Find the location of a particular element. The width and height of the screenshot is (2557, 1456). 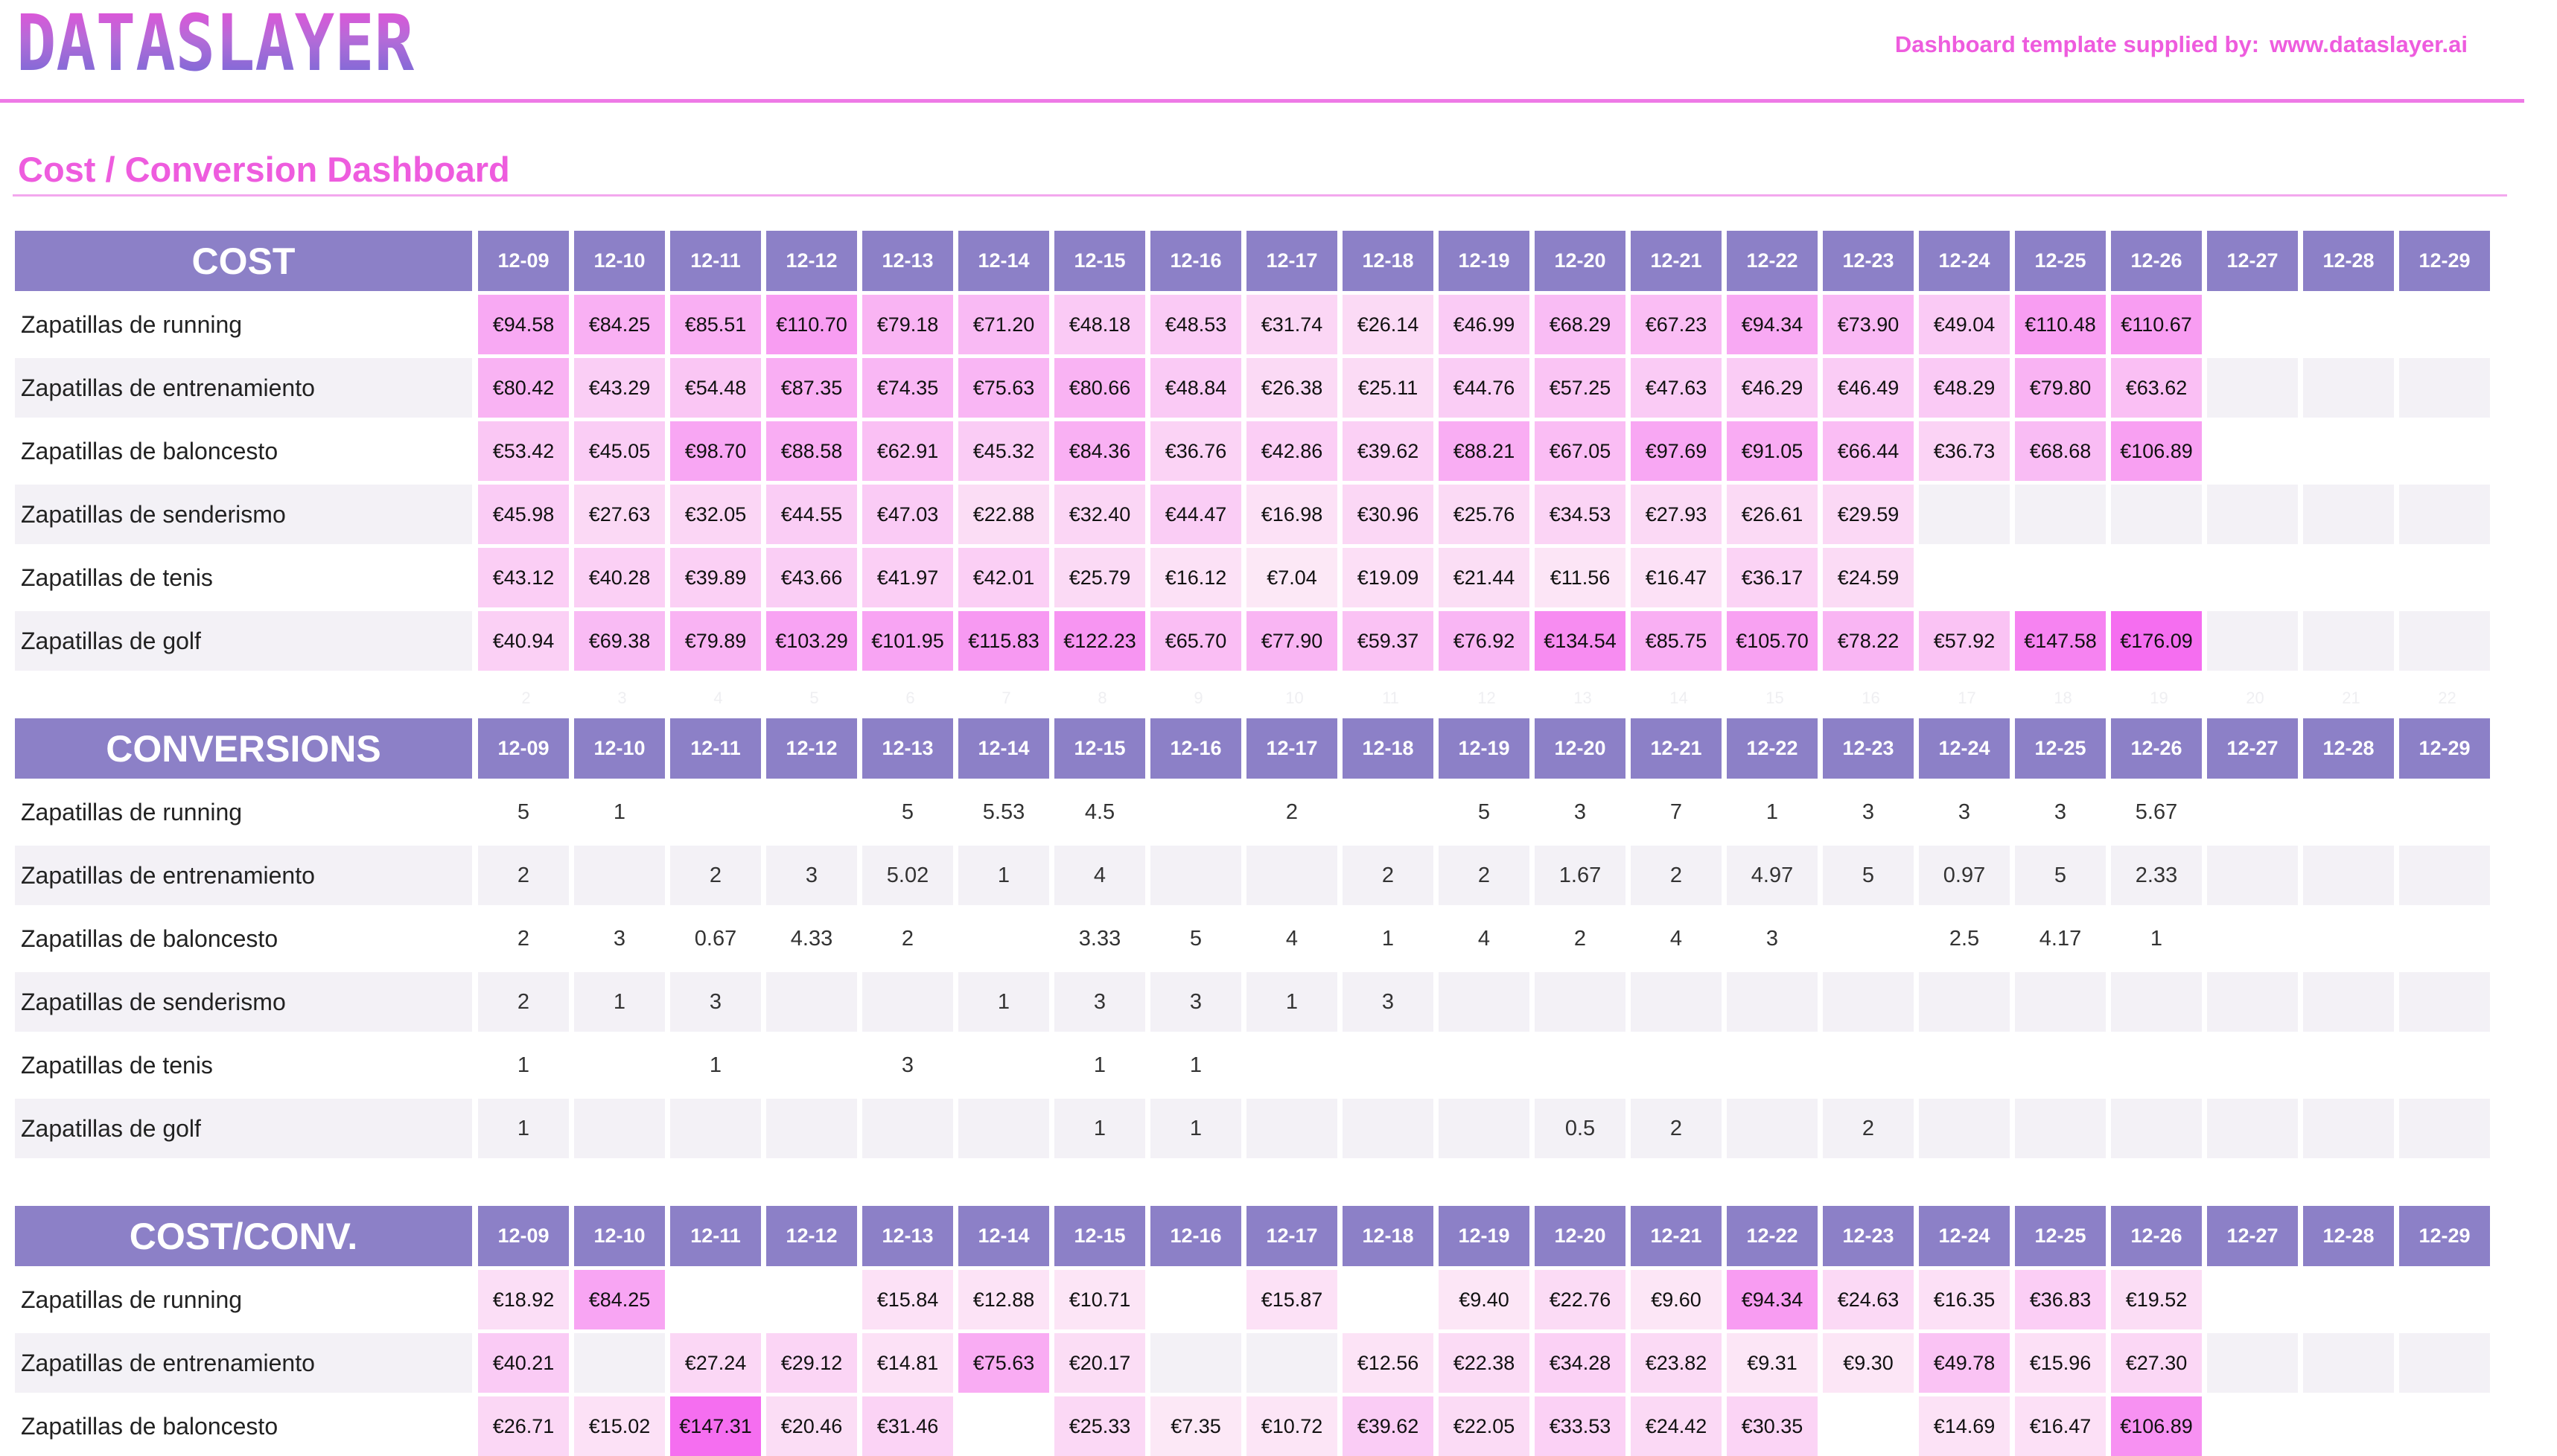

value-cell: €26.61 is located at coordinates (1772, 514).